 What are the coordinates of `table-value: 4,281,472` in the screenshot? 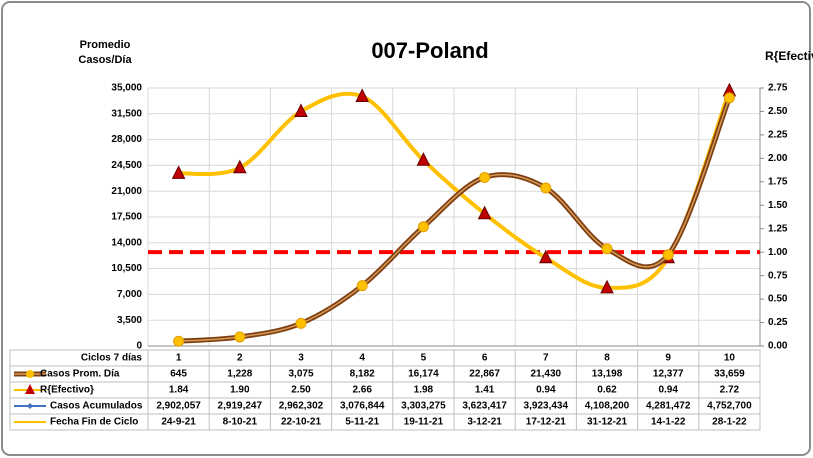 It's located at (668, 406).